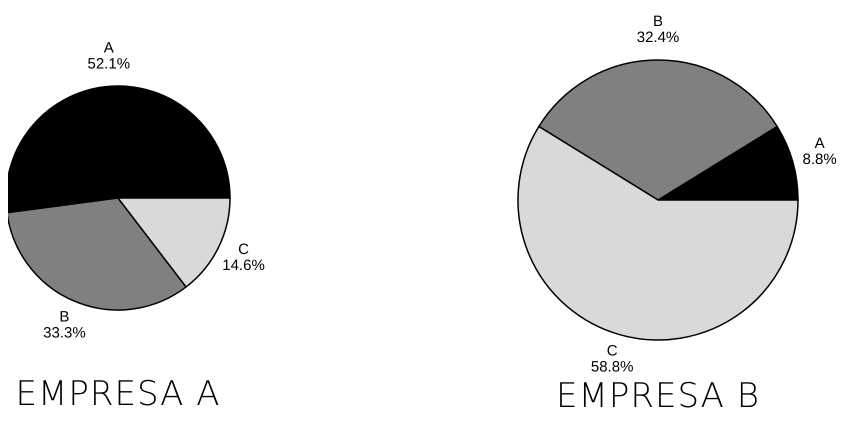 The image size is (863, 446). I want to click on data-label: 52.1%, so click(108, 63).